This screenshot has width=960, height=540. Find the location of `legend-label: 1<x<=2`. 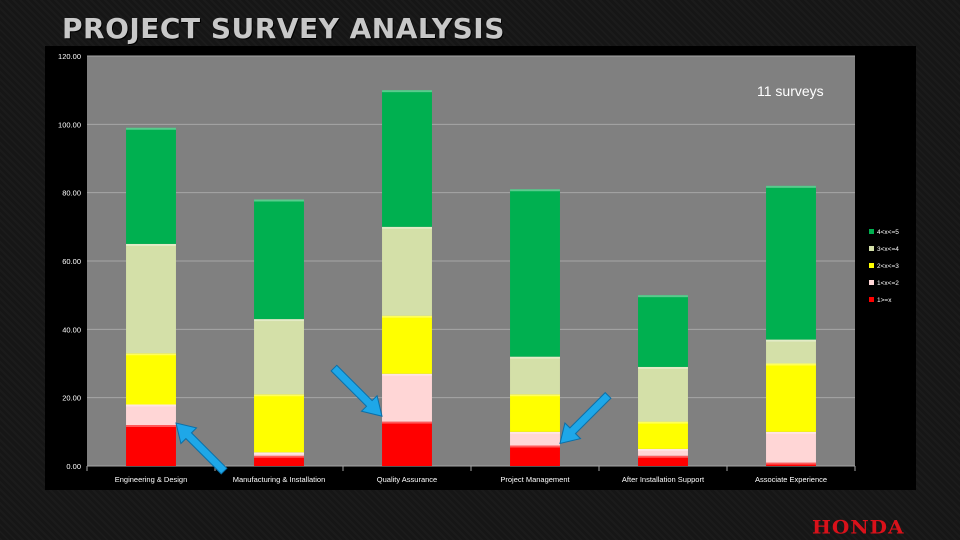

legend-label: 1<x<=2 is located at coordinates (888, 283).